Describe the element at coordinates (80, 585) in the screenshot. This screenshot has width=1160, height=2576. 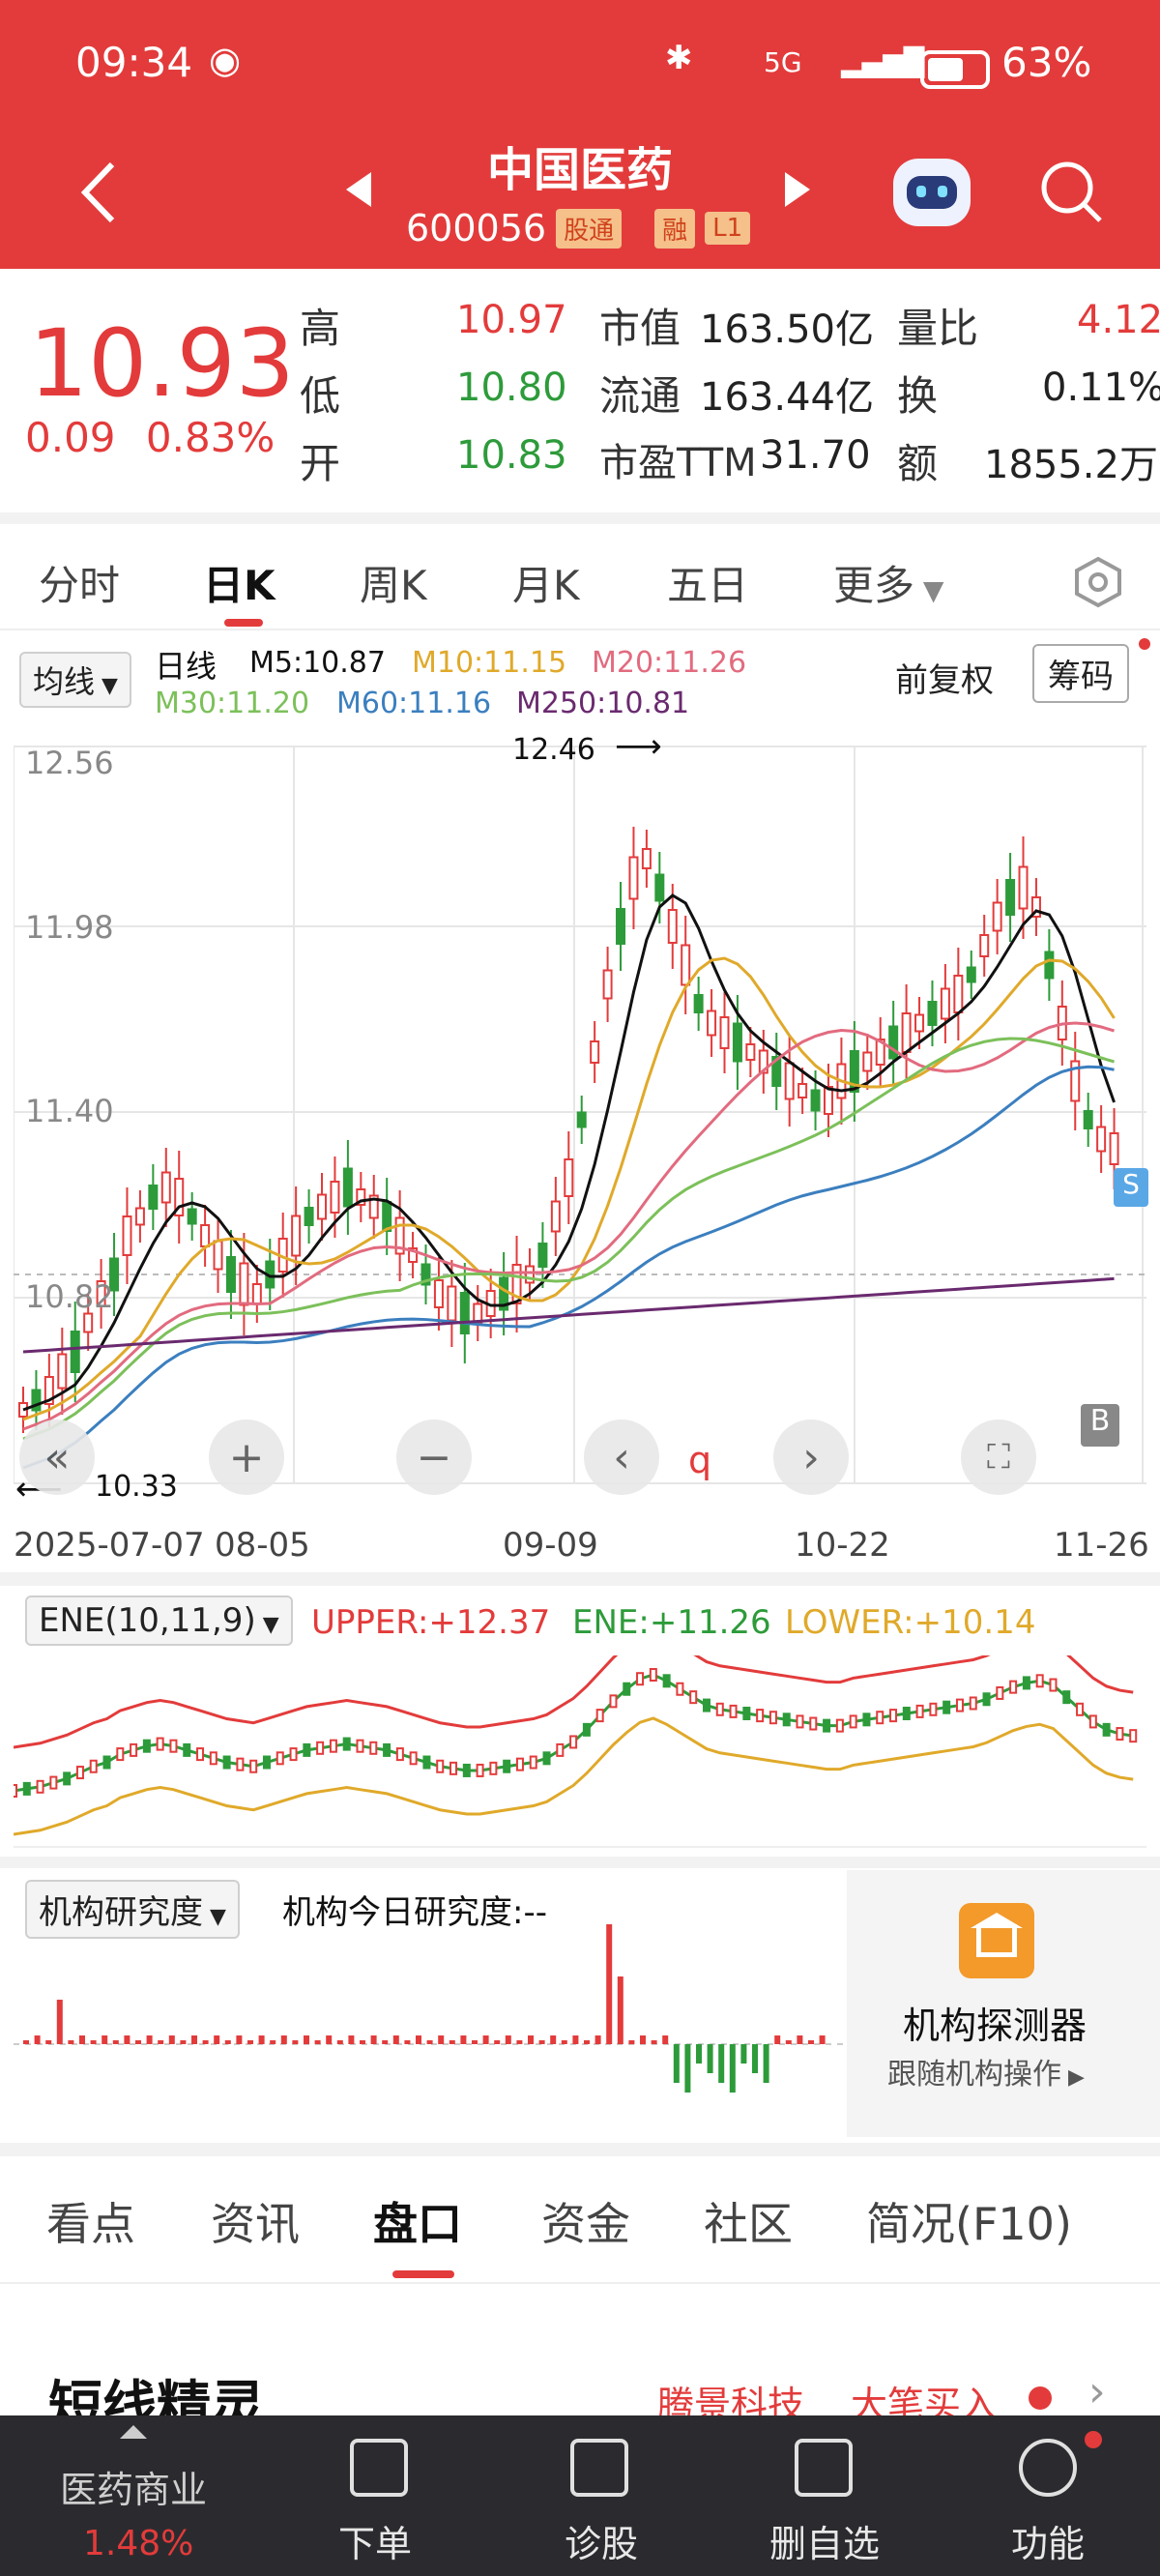
I see `tab-intraday: 分时` at that location.